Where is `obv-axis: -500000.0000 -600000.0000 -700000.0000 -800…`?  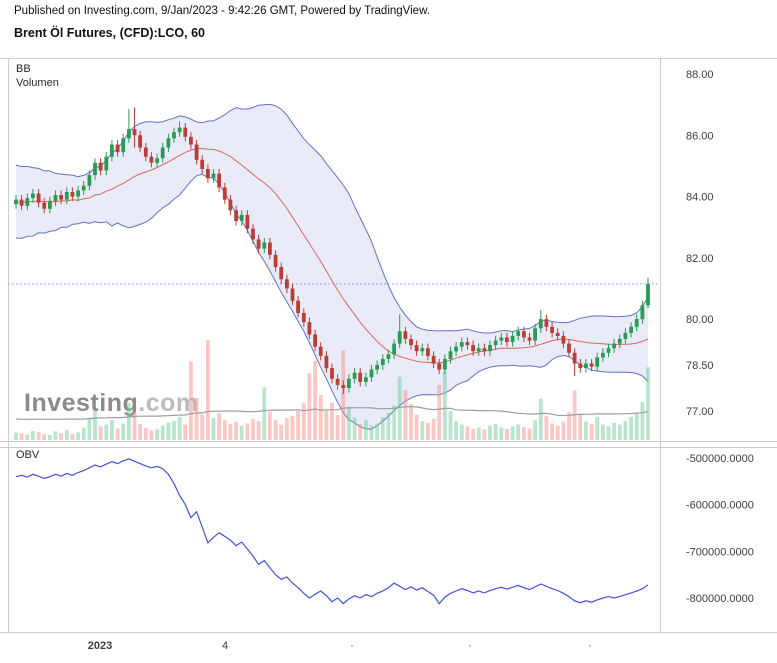 obv-axis: -500000.0000 -600000.0000 -700000.0000 -800… is located at coordinates (720, 529).